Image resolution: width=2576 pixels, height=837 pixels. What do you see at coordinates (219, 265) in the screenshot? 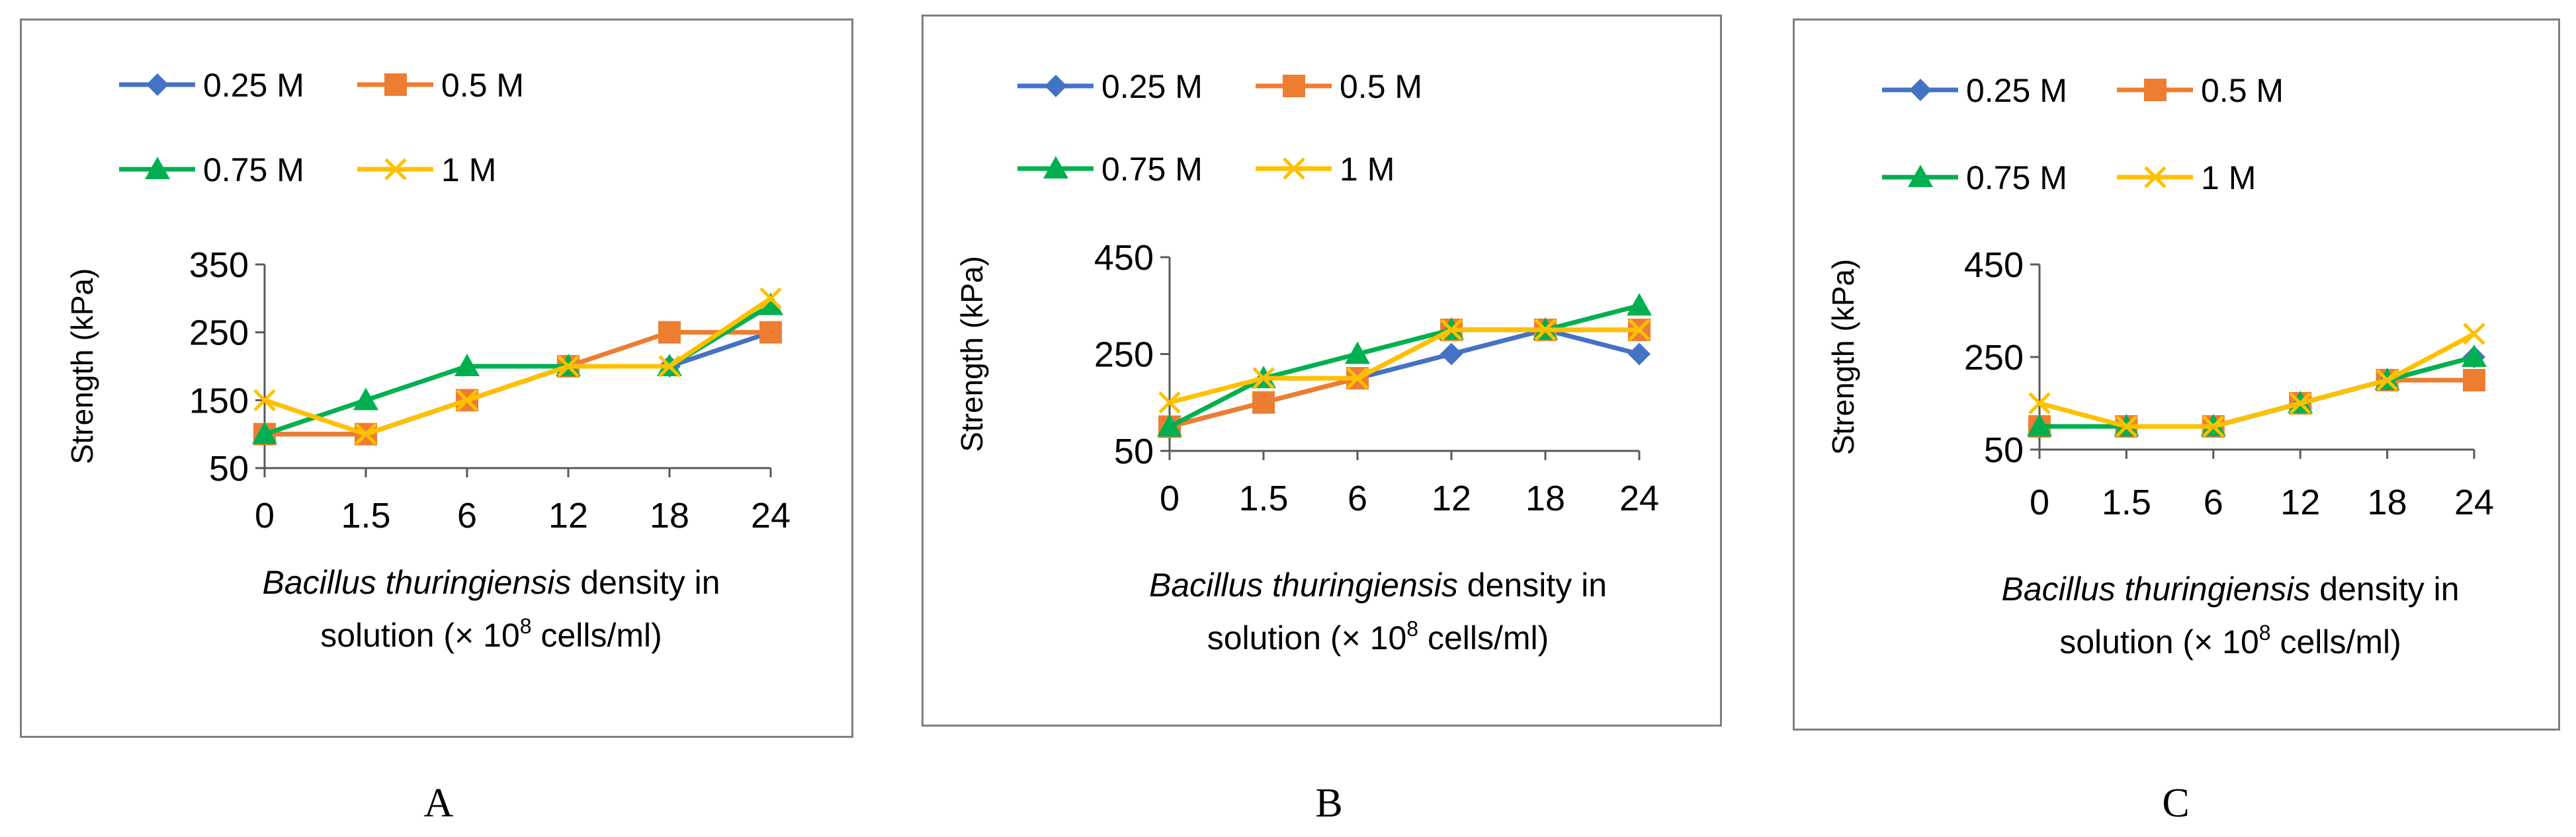
I see `y-tick-label: 350` at bounding box center [219, 265].